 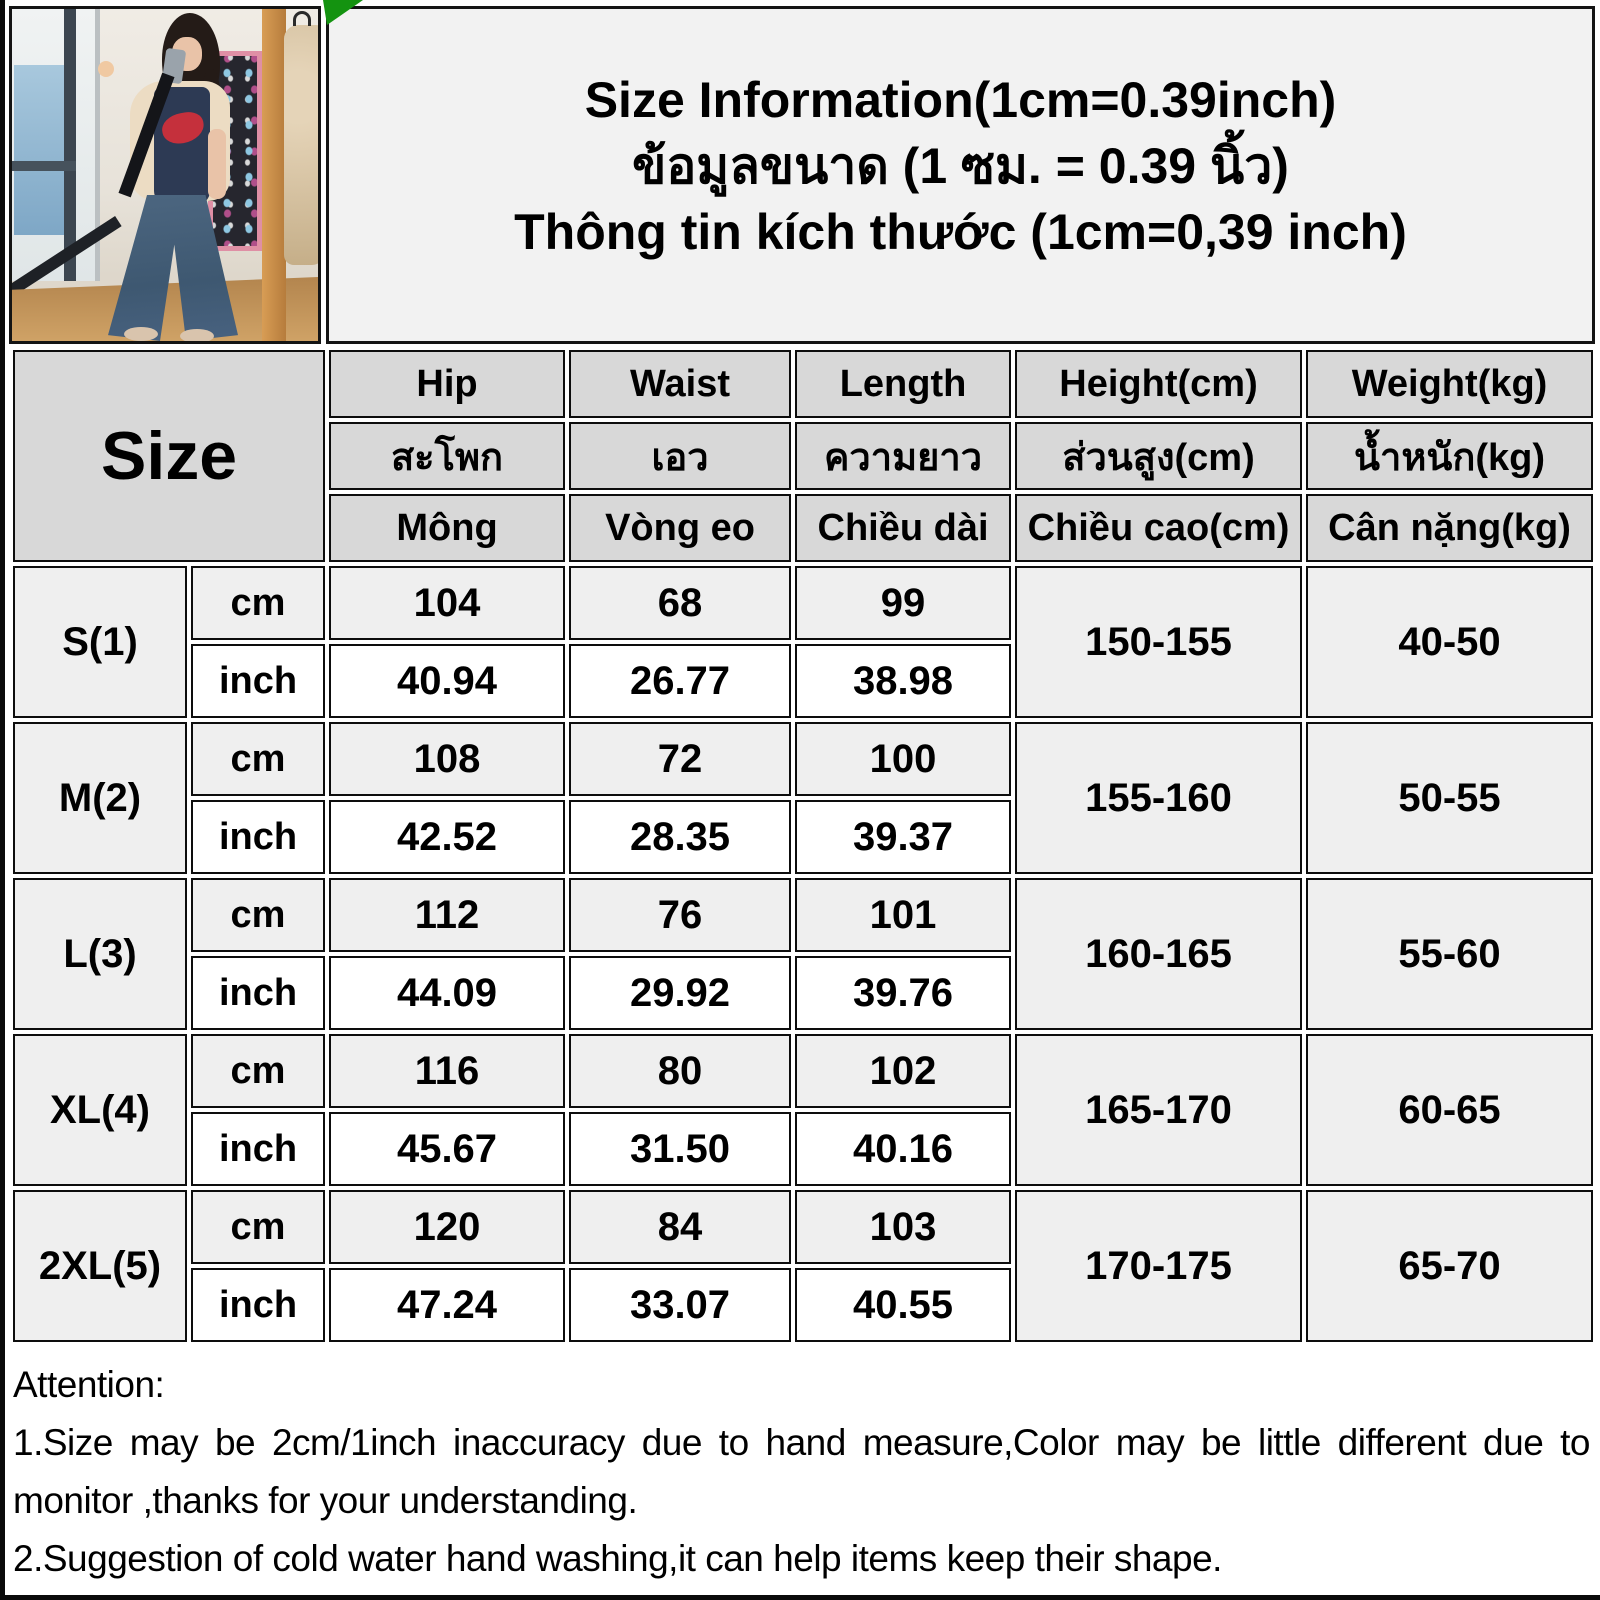 I want to click on s-hip-cm: 104, so click(x=447, y=603).